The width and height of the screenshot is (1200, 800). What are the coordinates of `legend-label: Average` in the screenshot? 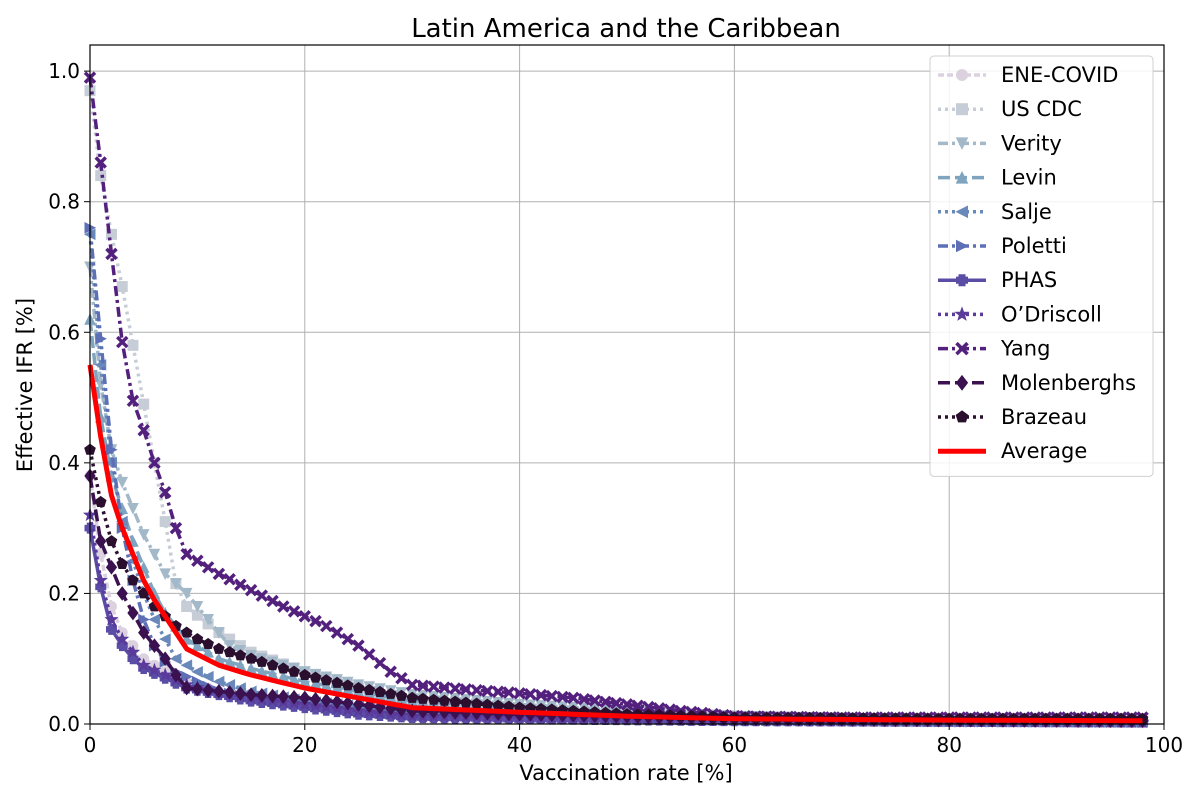 It's located at (1044, 451).